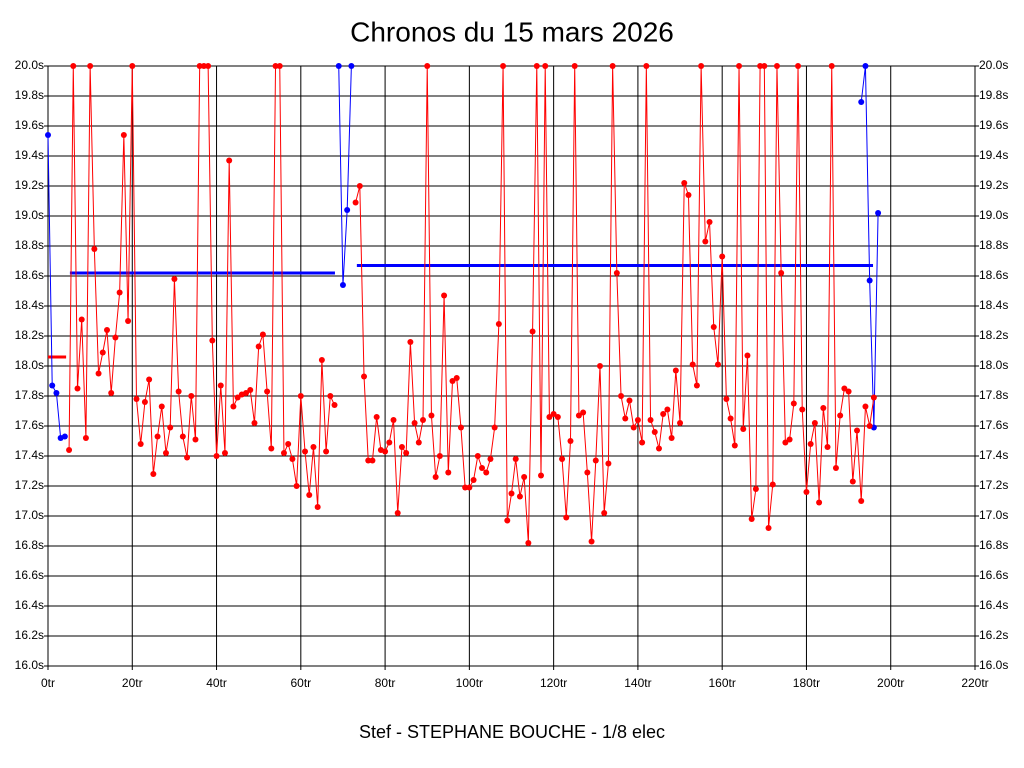 This screenshot has height=768, width=1024. Describe the element at coordinates (993, 515) in the screenshot. I see `y2-tick-label: 17.0s` at that location.